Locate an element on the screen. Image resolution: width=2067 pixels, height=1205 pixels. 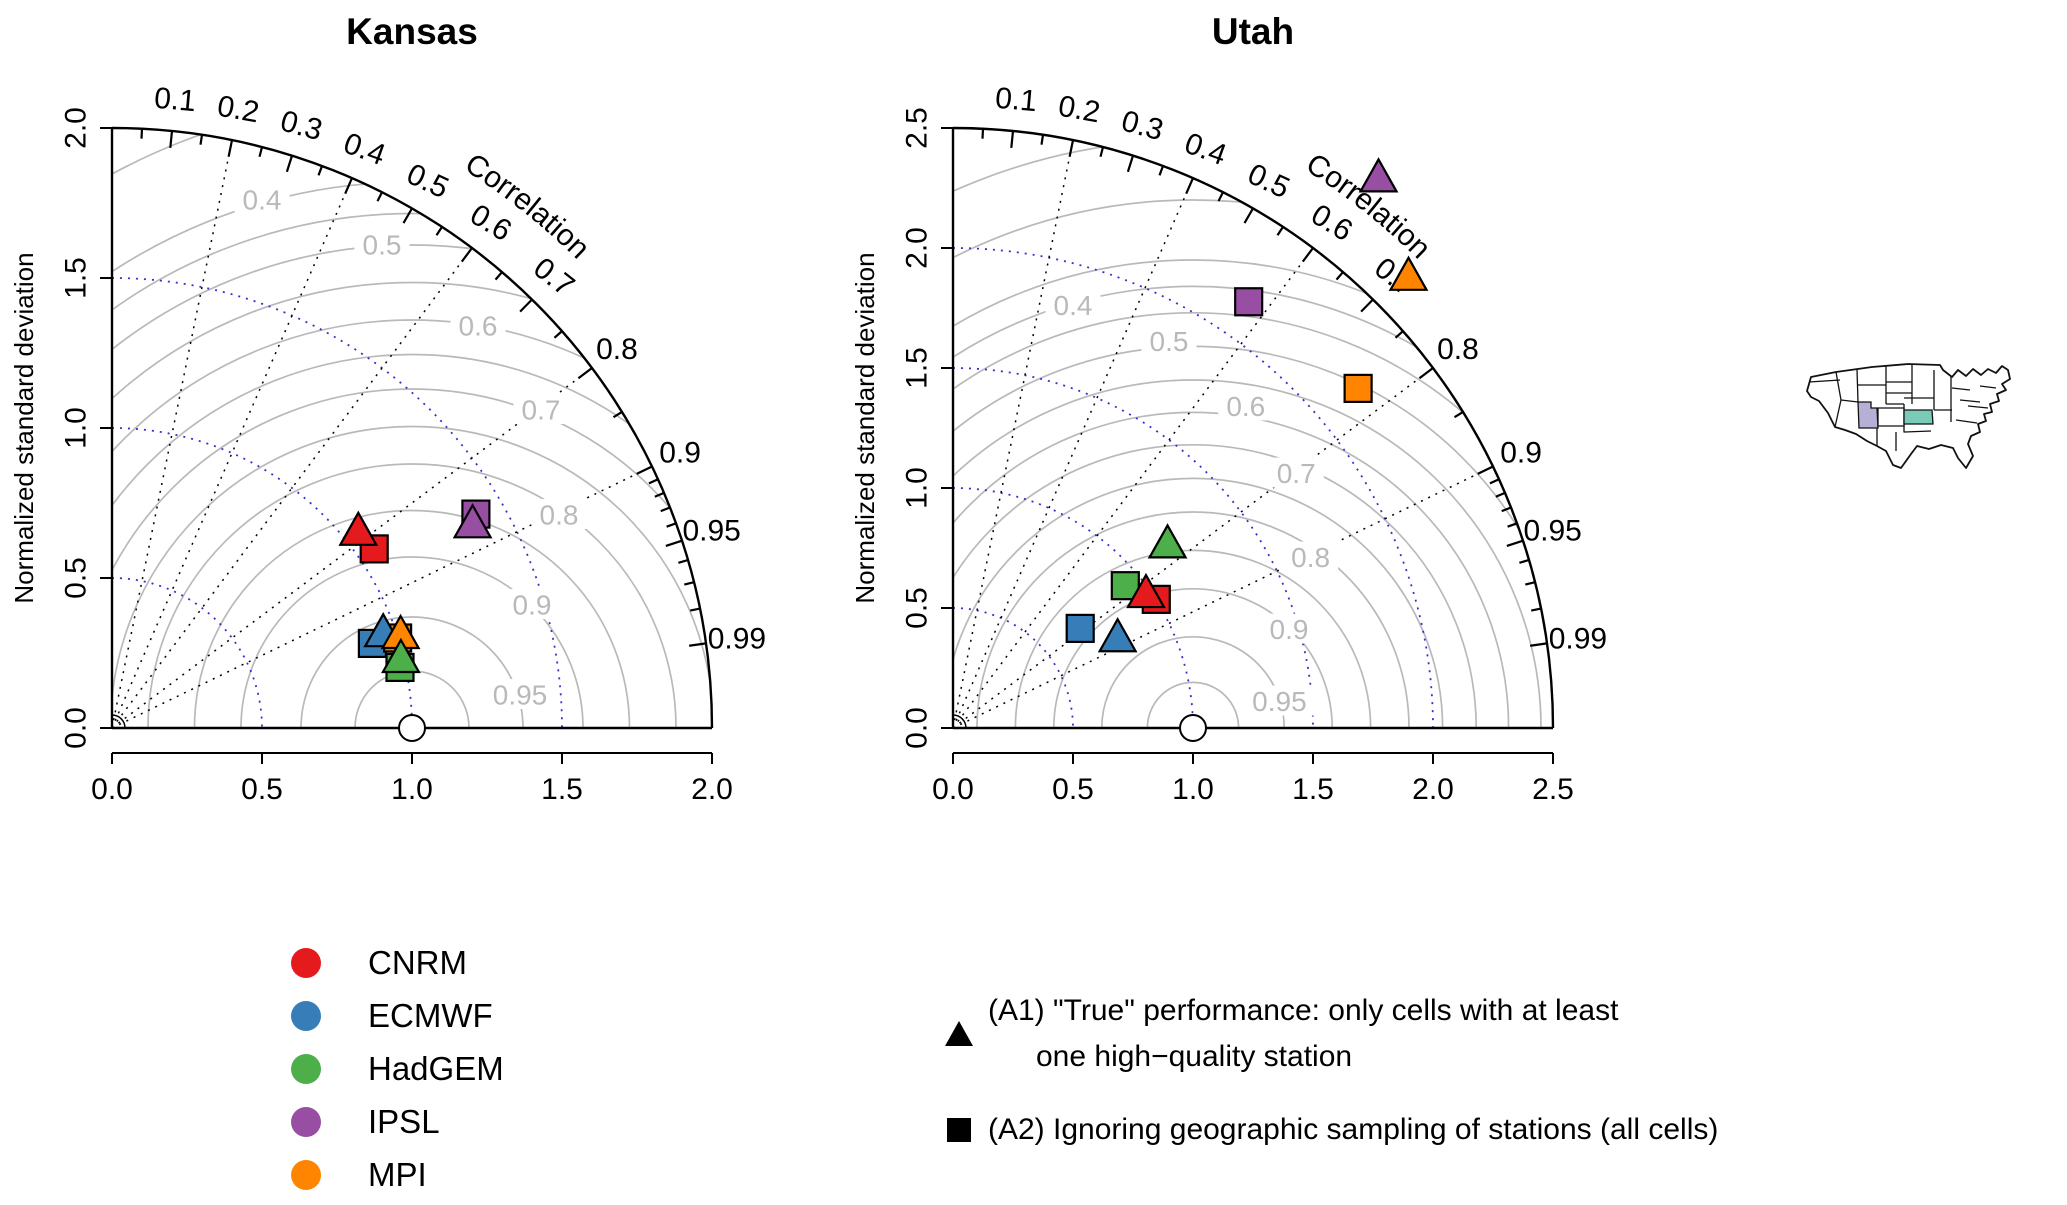
skill-contour-label: 0.95 is located at coordinates (1279, 701).